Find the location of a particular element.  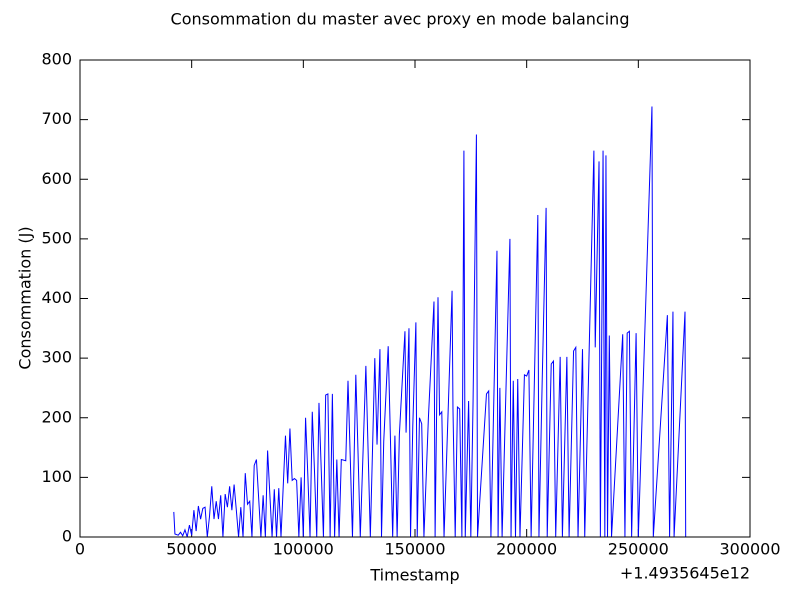

y-tick-label: 0 is located at coordinates (67, 536).